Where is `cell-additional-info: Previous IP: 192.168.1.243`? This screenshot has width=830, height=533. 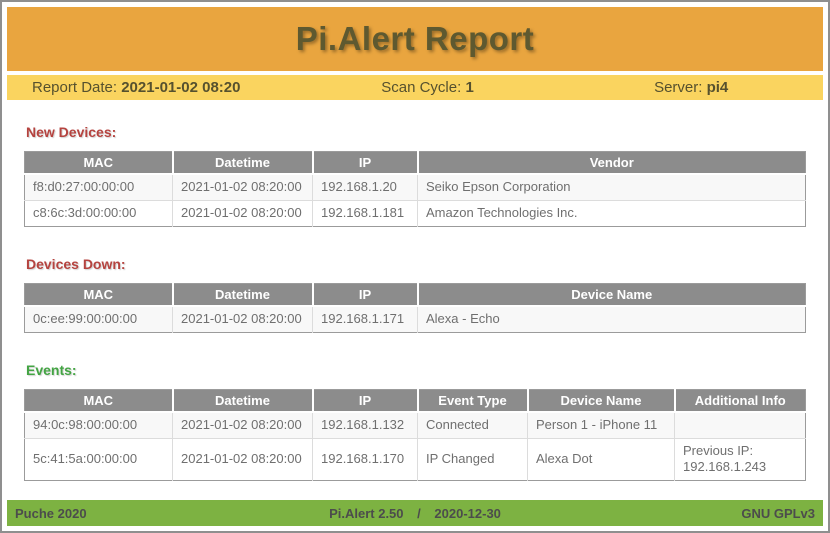
cell-additional-info: Previous IP: 192.168.1.243 is located at coordinates (740, 459).